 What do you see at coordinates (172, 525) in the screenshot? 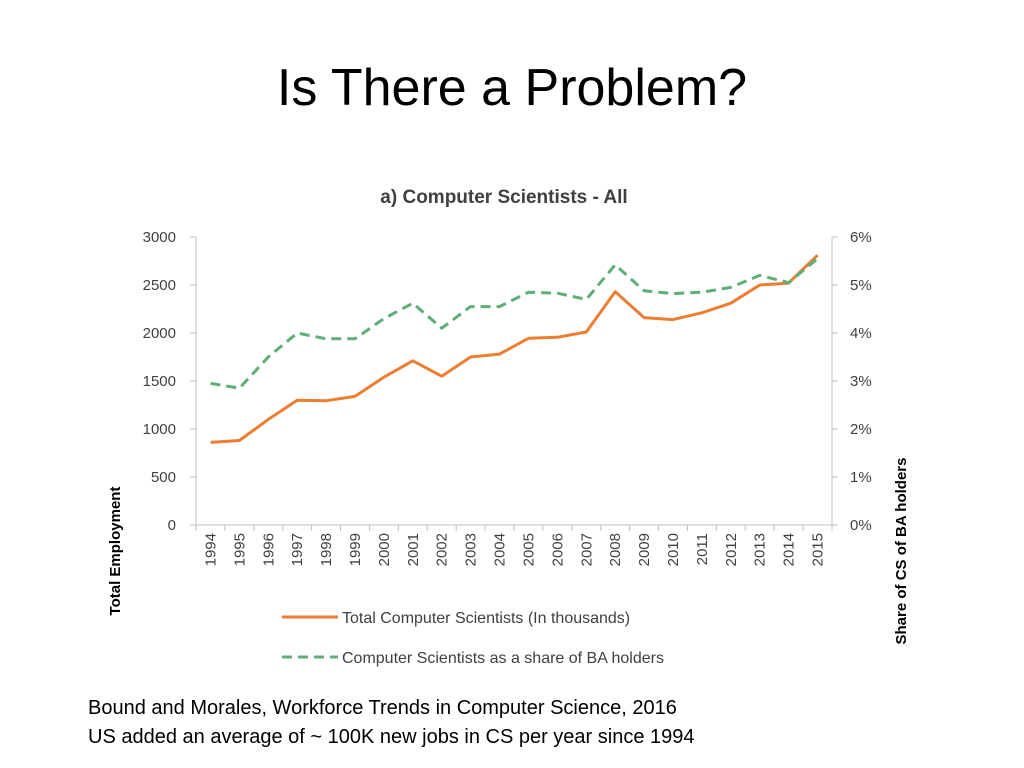
I see `left-tick-label: 0` at bounding box center [172, 525].